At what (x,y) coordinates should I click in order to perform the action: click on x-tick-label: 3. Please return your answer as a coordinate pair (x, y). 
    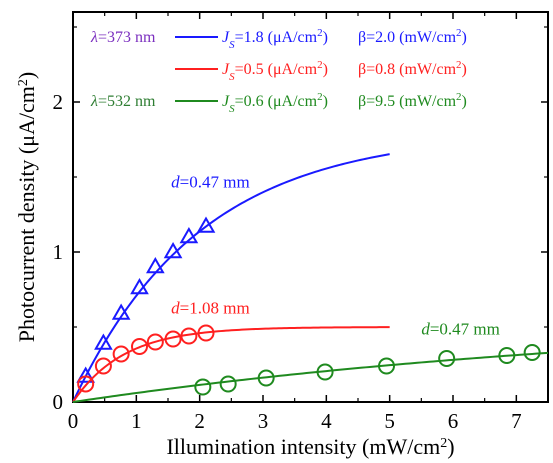
    Looking at the image, I should click on (263, 421).